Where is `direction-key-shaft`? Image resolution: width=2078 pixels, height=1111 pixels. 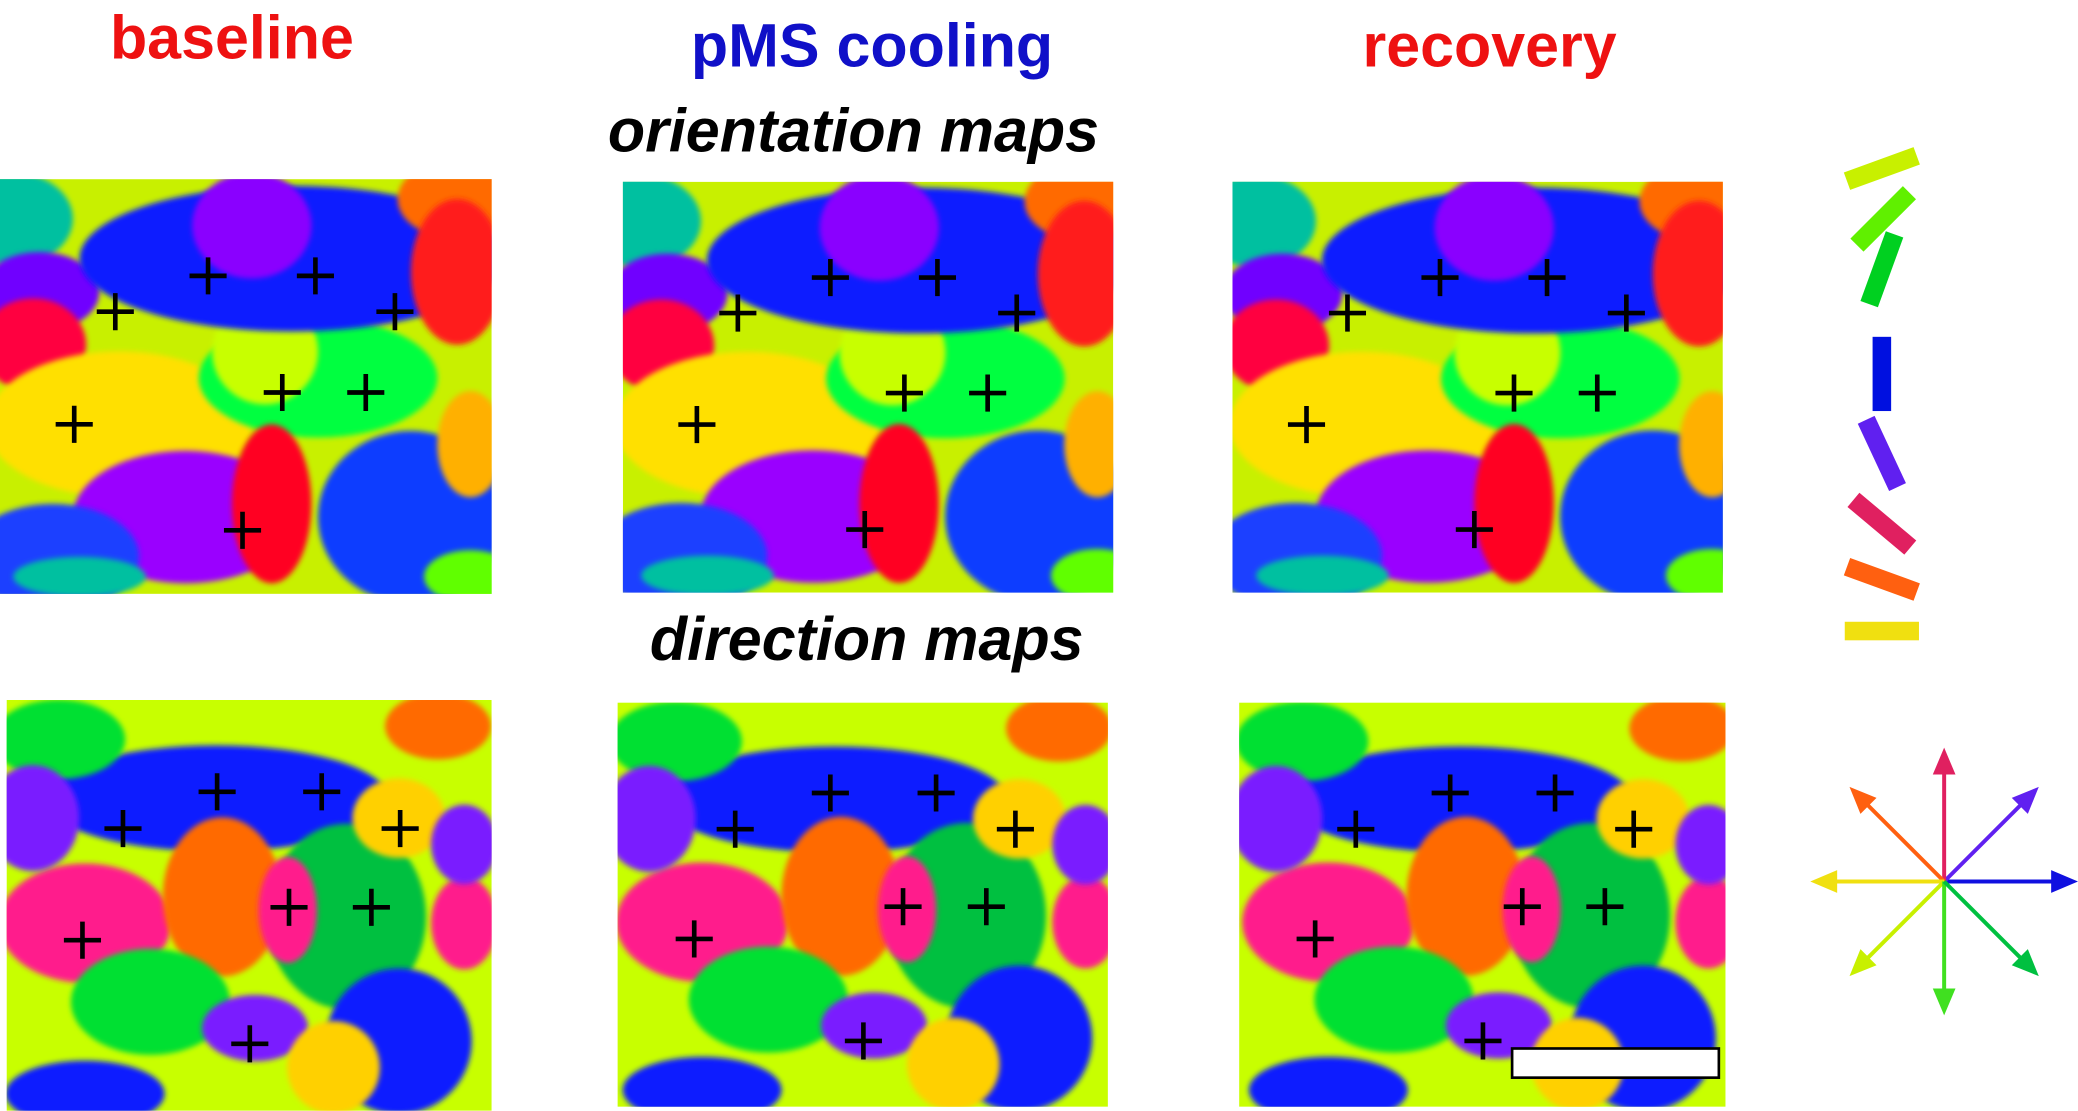
direction-key-shaft is located at coordinates (1899, 837).